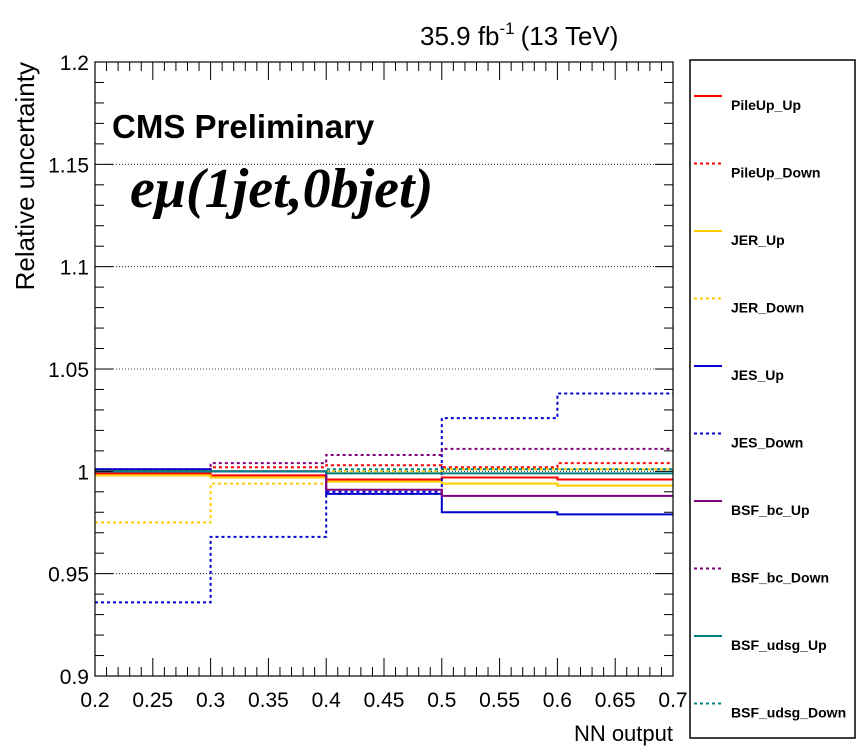 This screenshot has height=752, width=861. What do you see at coordinates (460, 36) in the screenshot?
I see `lumi-value: 35.9 fb` at bounding box center [460, 36].